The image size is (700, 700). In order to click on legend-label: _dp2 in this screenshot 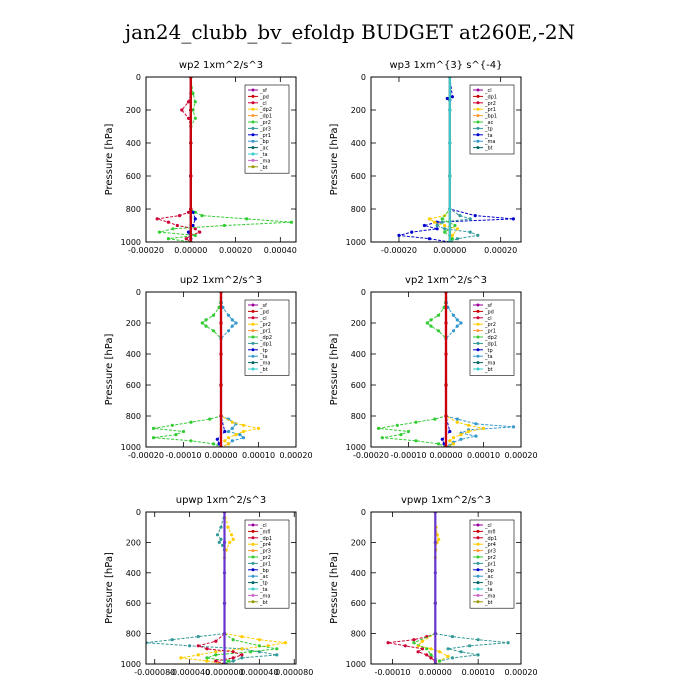, I will do `click(490, 338)`.